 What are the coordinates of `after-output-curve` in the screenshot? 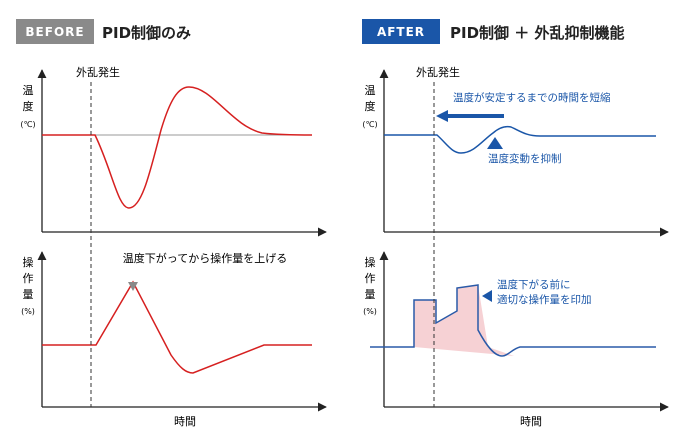 It's located at (513, 320).